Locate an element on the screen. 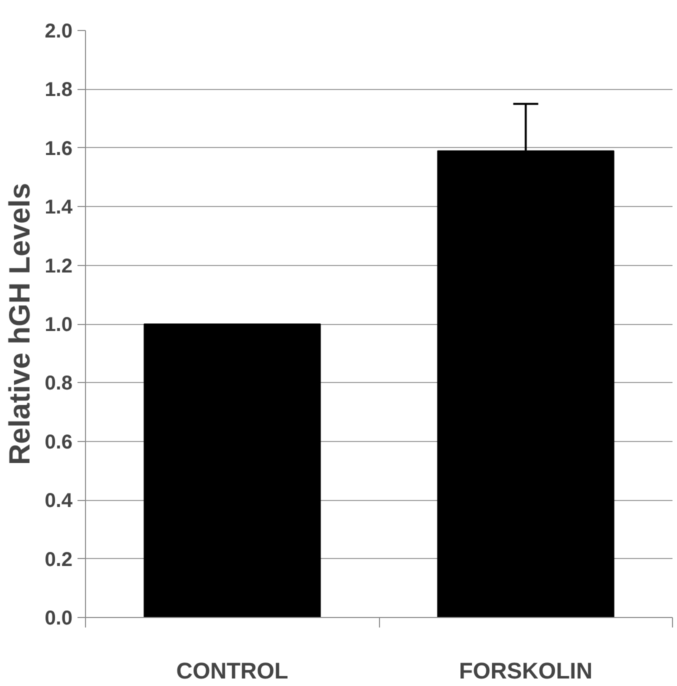 This screenshot has height=686, width=677. y-tick-label: 0.8 is located at coordinates (58, 383).